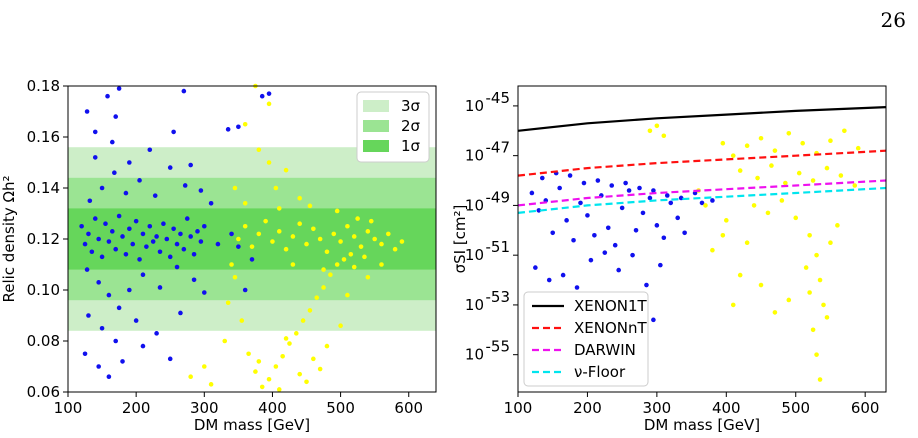 The height and width of the screenshot is (438, 918). Describe the element at coordinates (498, 347) in the screenshot. I see `y-tick-exponent: -55` at that location.